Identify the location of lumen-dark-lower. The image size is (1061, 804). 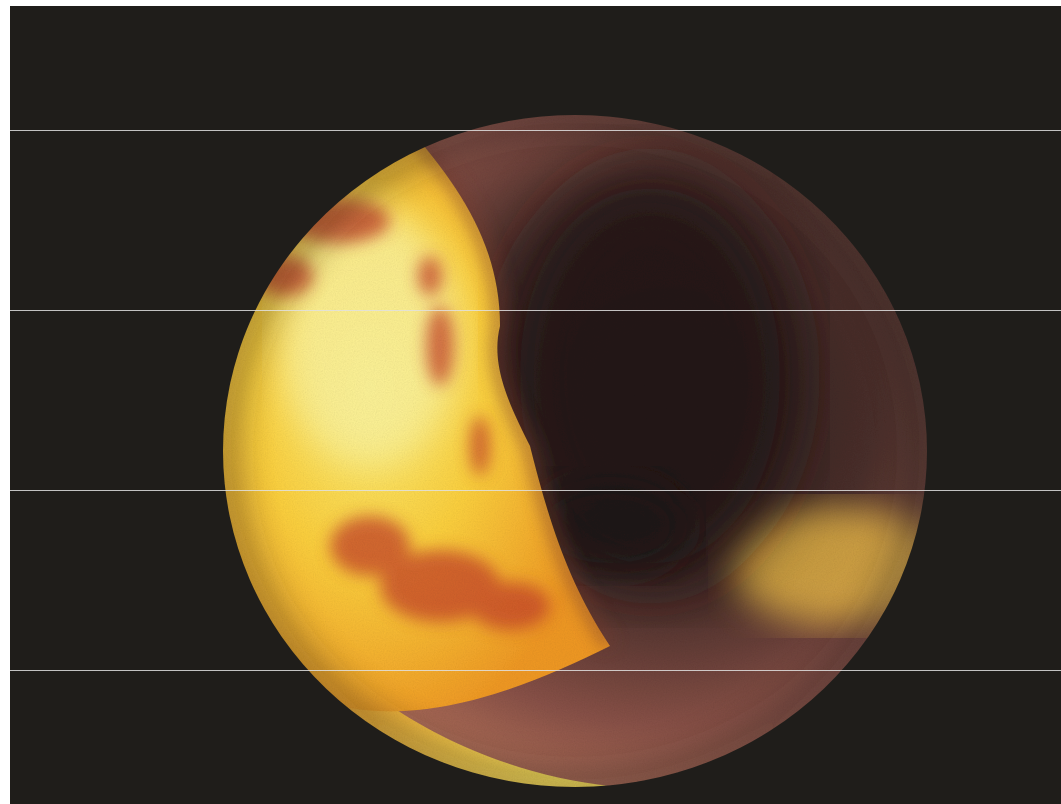
(610, 526).